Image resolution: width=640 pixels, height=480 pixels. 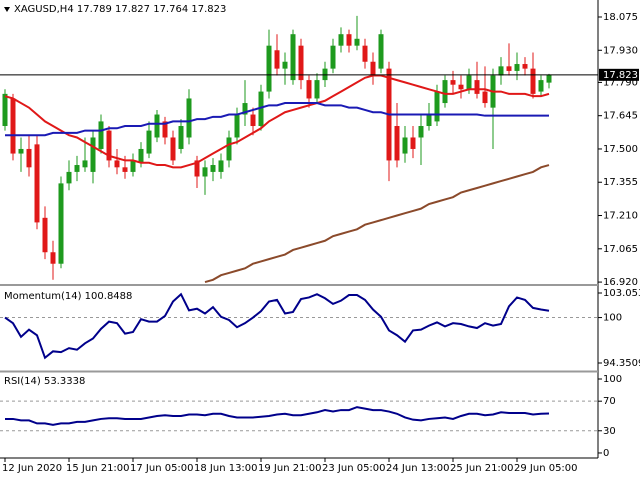 I want to click on y-tick-label: 70, so click(x=609, y=401).